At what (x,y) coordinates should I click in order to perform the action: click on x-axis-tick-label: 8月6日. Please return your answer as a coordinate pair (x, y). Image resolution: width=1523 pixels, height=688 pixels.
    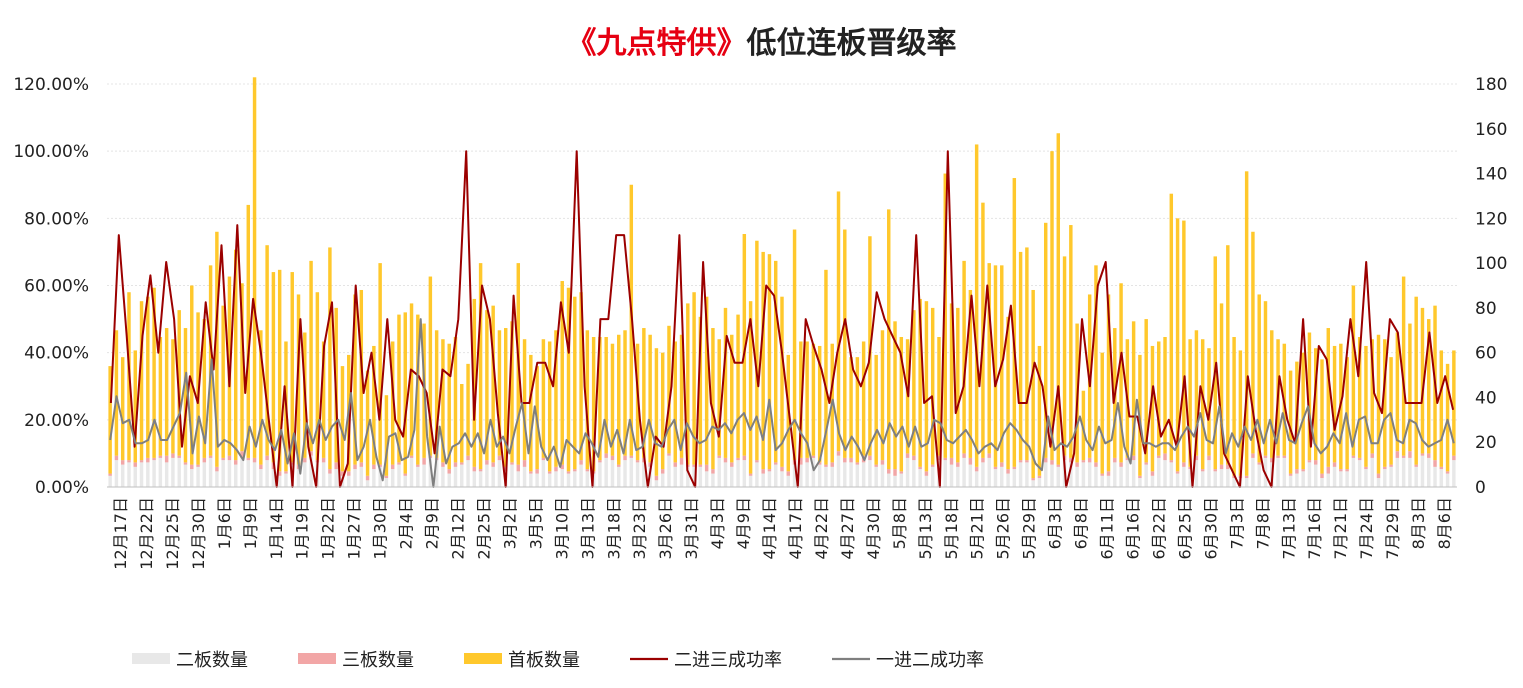
    Looking at the image, I should click on (1444, 523).